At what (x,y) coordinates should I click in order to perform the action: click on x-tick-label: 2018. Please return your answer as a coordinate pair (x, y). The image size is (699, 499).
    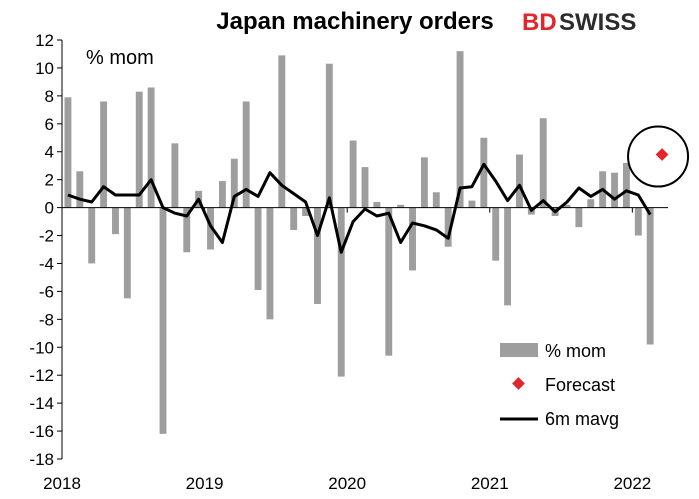
    Looking at the image, I should click on (62, 483).